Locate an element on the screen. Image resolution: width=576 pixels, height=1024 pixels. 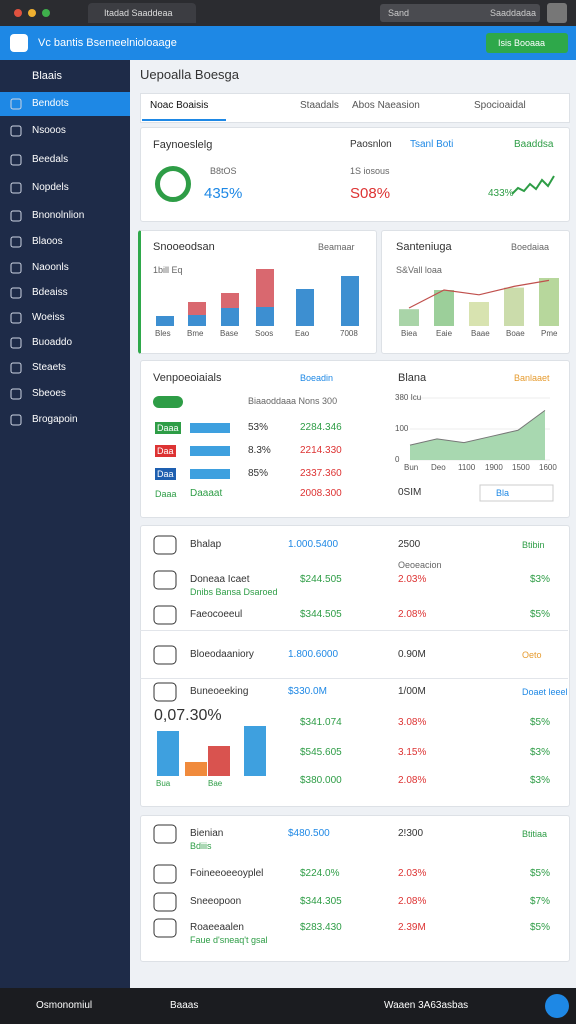
search-text: Sand is located at coordinates (399, 13).